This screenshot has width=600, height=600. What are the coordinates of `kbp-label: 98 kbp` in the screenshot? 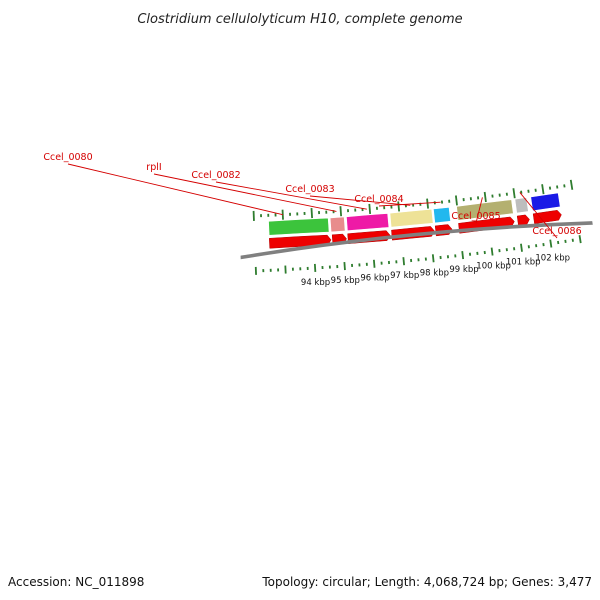 It's located at (434, 273).